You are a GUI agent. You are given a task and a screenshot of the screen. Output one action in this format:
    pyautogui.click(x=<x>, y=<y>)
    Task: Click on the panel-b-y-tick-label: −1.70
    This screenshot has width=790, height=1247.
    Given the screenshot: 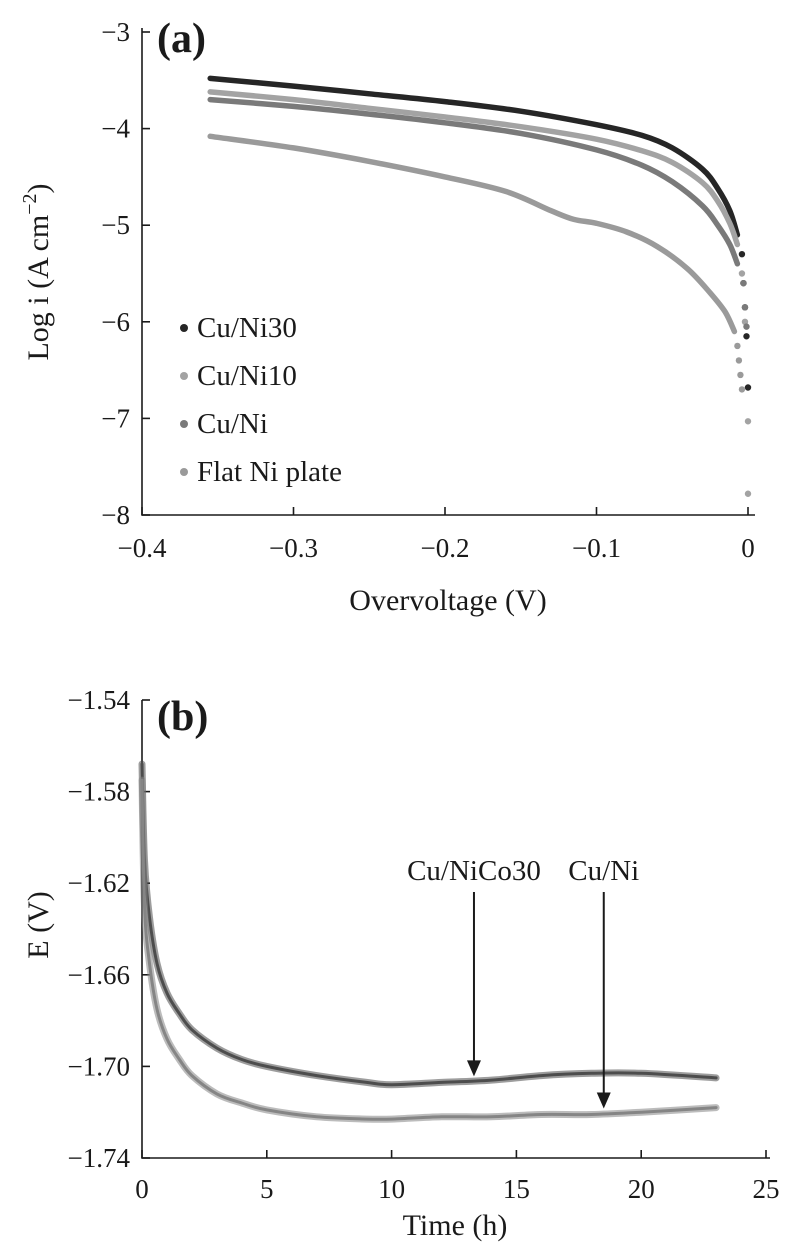 What is the action you would take?
    pyautogui.click(x=99, y=1066)
    